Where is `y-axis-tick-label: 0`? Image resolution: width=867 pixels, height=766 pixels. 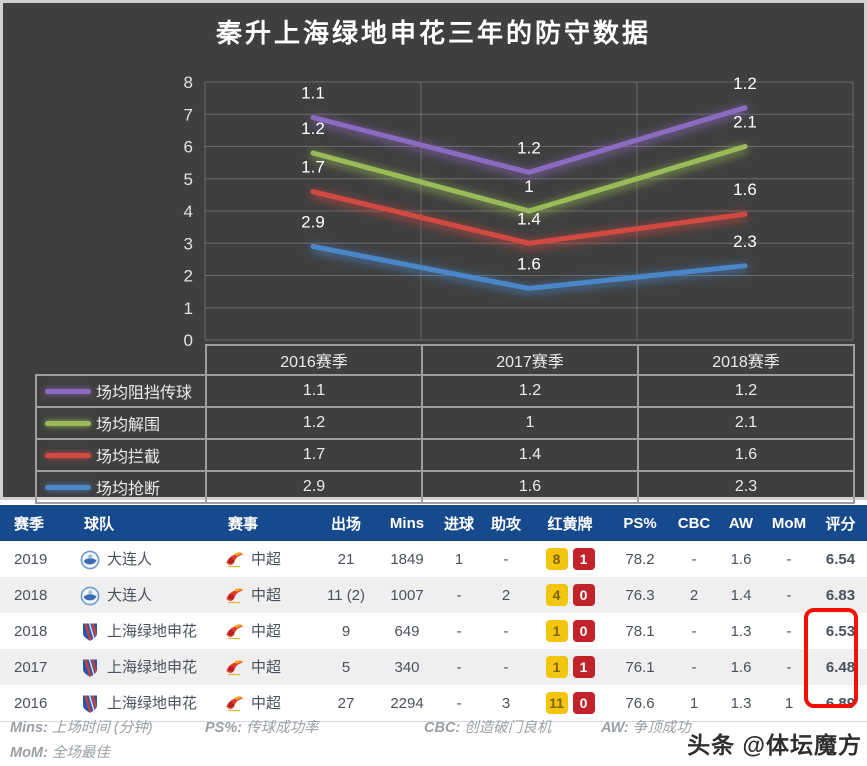 y-axis-tick-label: 0 is located at coordinates (188, 340).